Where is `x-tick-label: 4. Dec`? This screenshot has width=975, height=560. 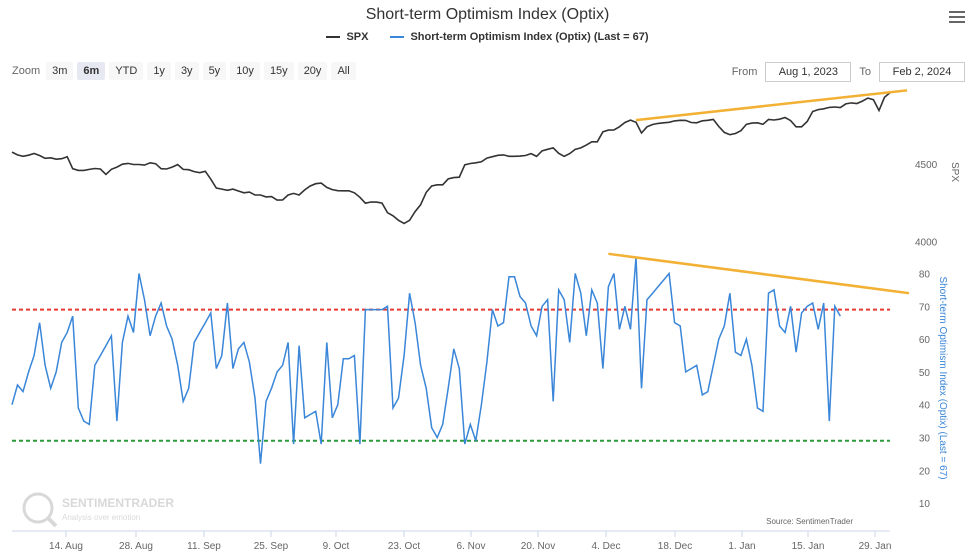
x-tick-label: 4. Dec is located at coordinates (606, 546).